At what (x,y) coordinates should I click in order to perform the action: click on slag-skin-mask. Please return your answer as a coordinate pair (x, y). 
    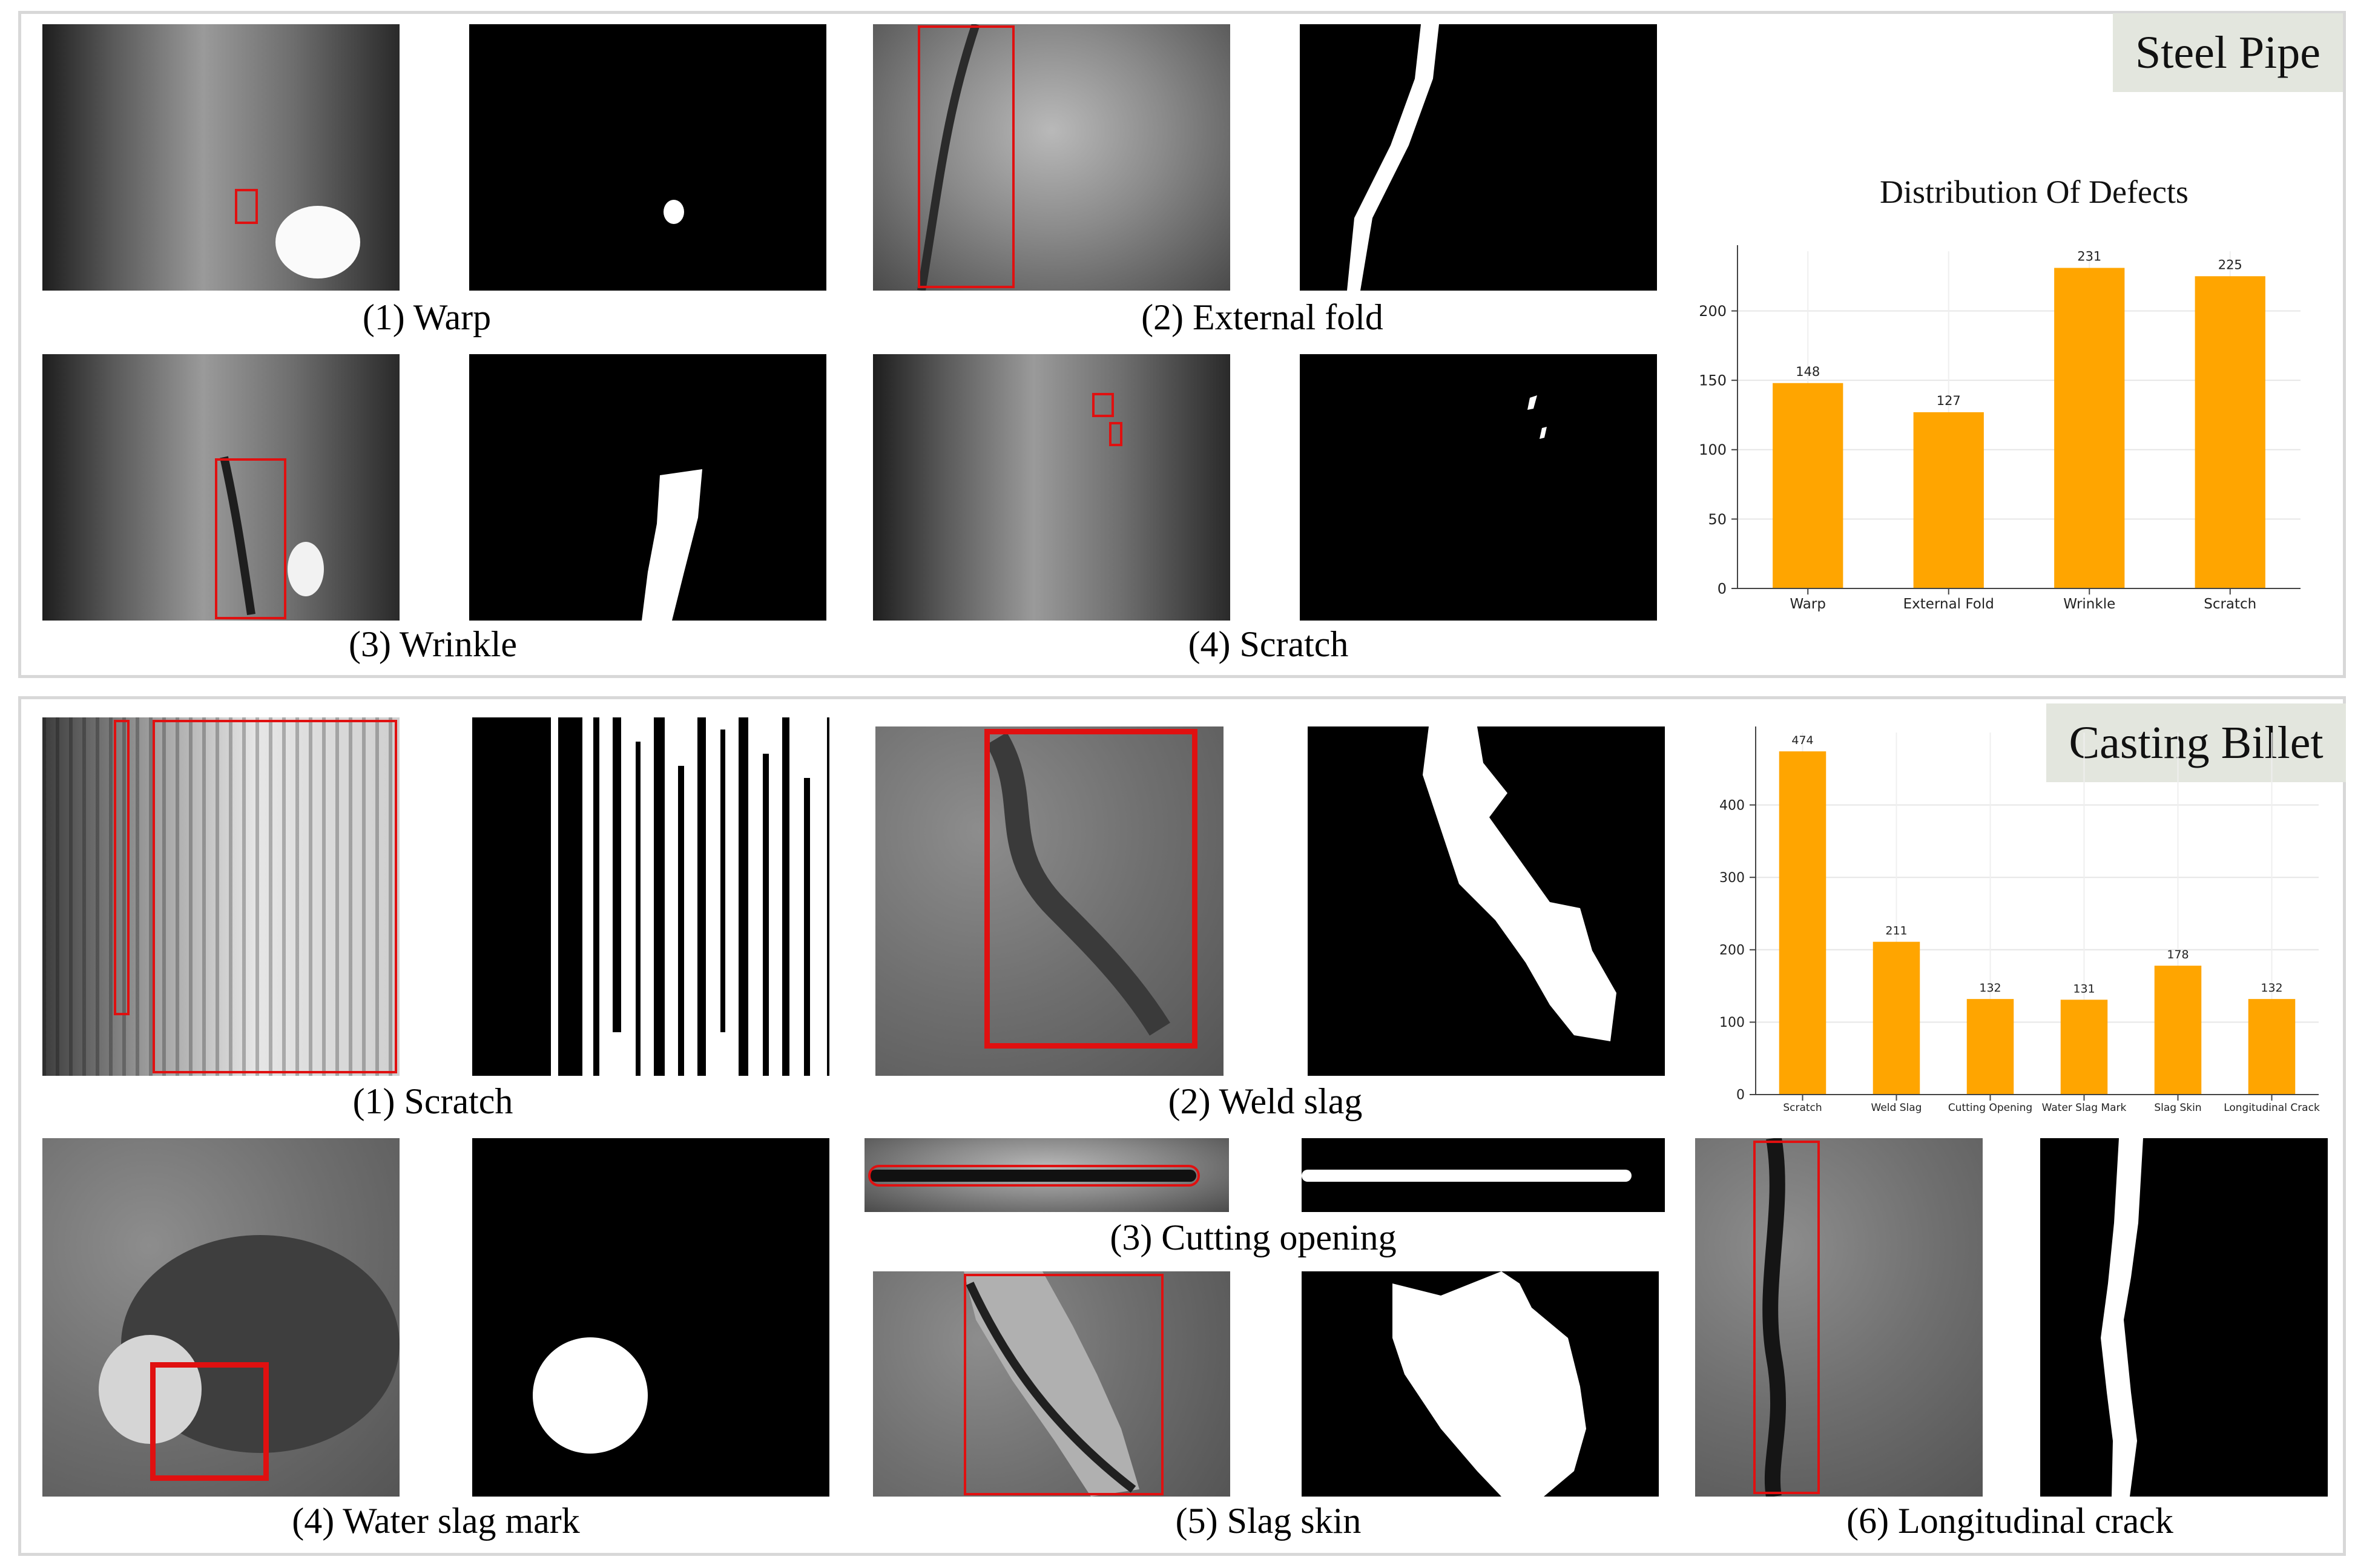
    Looking at the image, I should click on (1481, 1384).